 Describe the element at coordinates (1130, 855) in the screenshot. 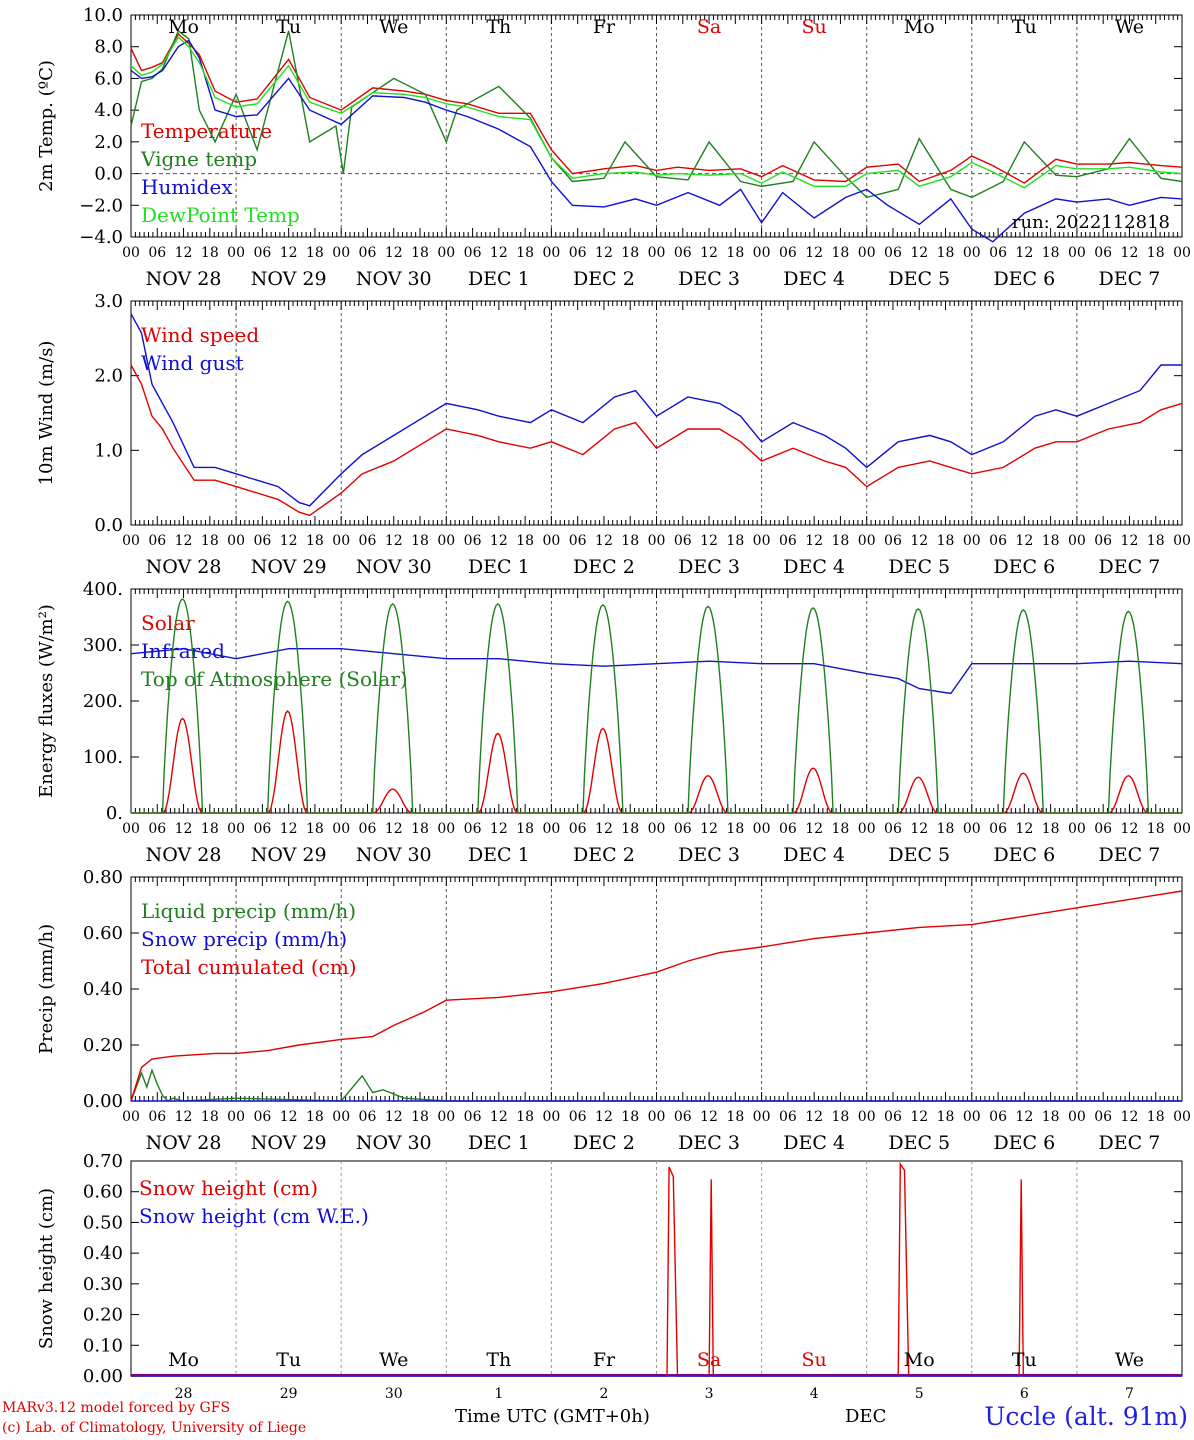

I see `date-label: DEC 7` at that location.